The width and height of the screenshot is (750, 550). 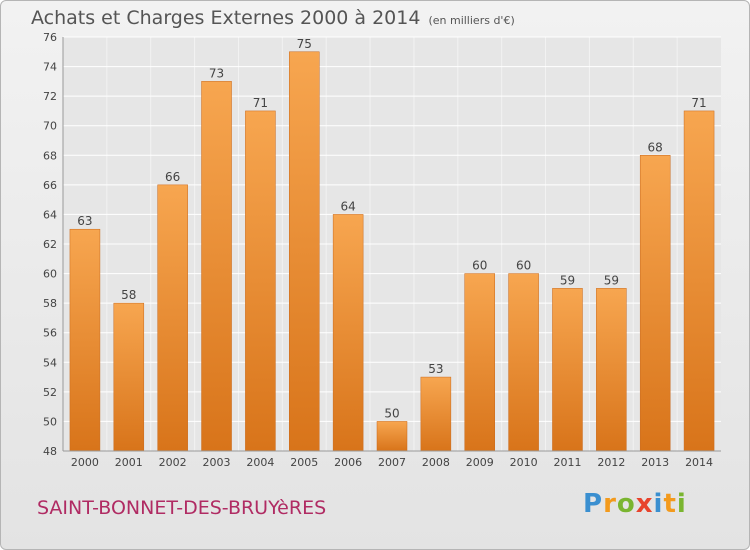 I want to click on proxiti-logo: Proxiti, so click(x=635, y=504).